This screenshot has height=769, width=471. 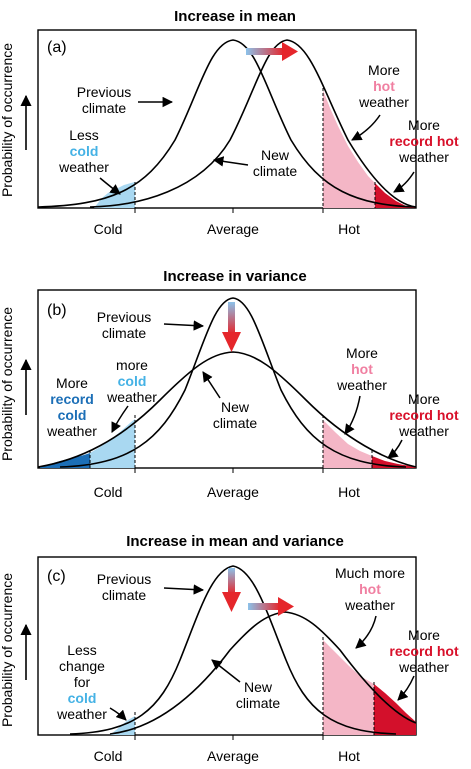 I want to click on panel-b-new-pointer, so click(x=211, y=385).